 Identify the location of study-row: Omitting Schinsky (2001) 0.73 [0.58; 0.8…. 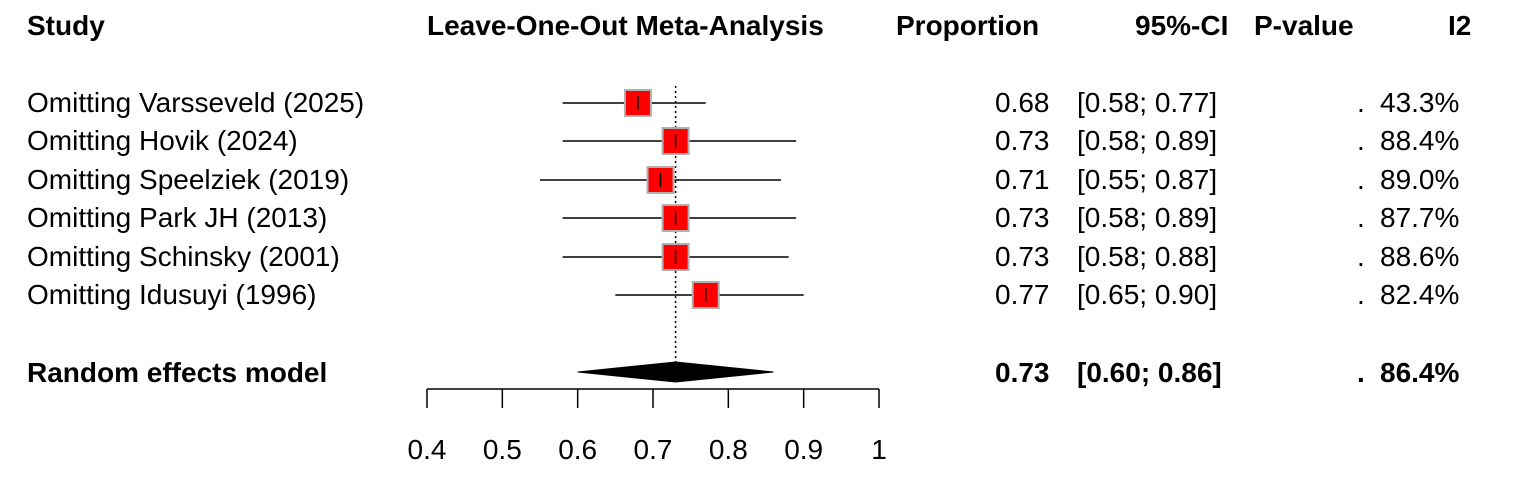
(769, 257).